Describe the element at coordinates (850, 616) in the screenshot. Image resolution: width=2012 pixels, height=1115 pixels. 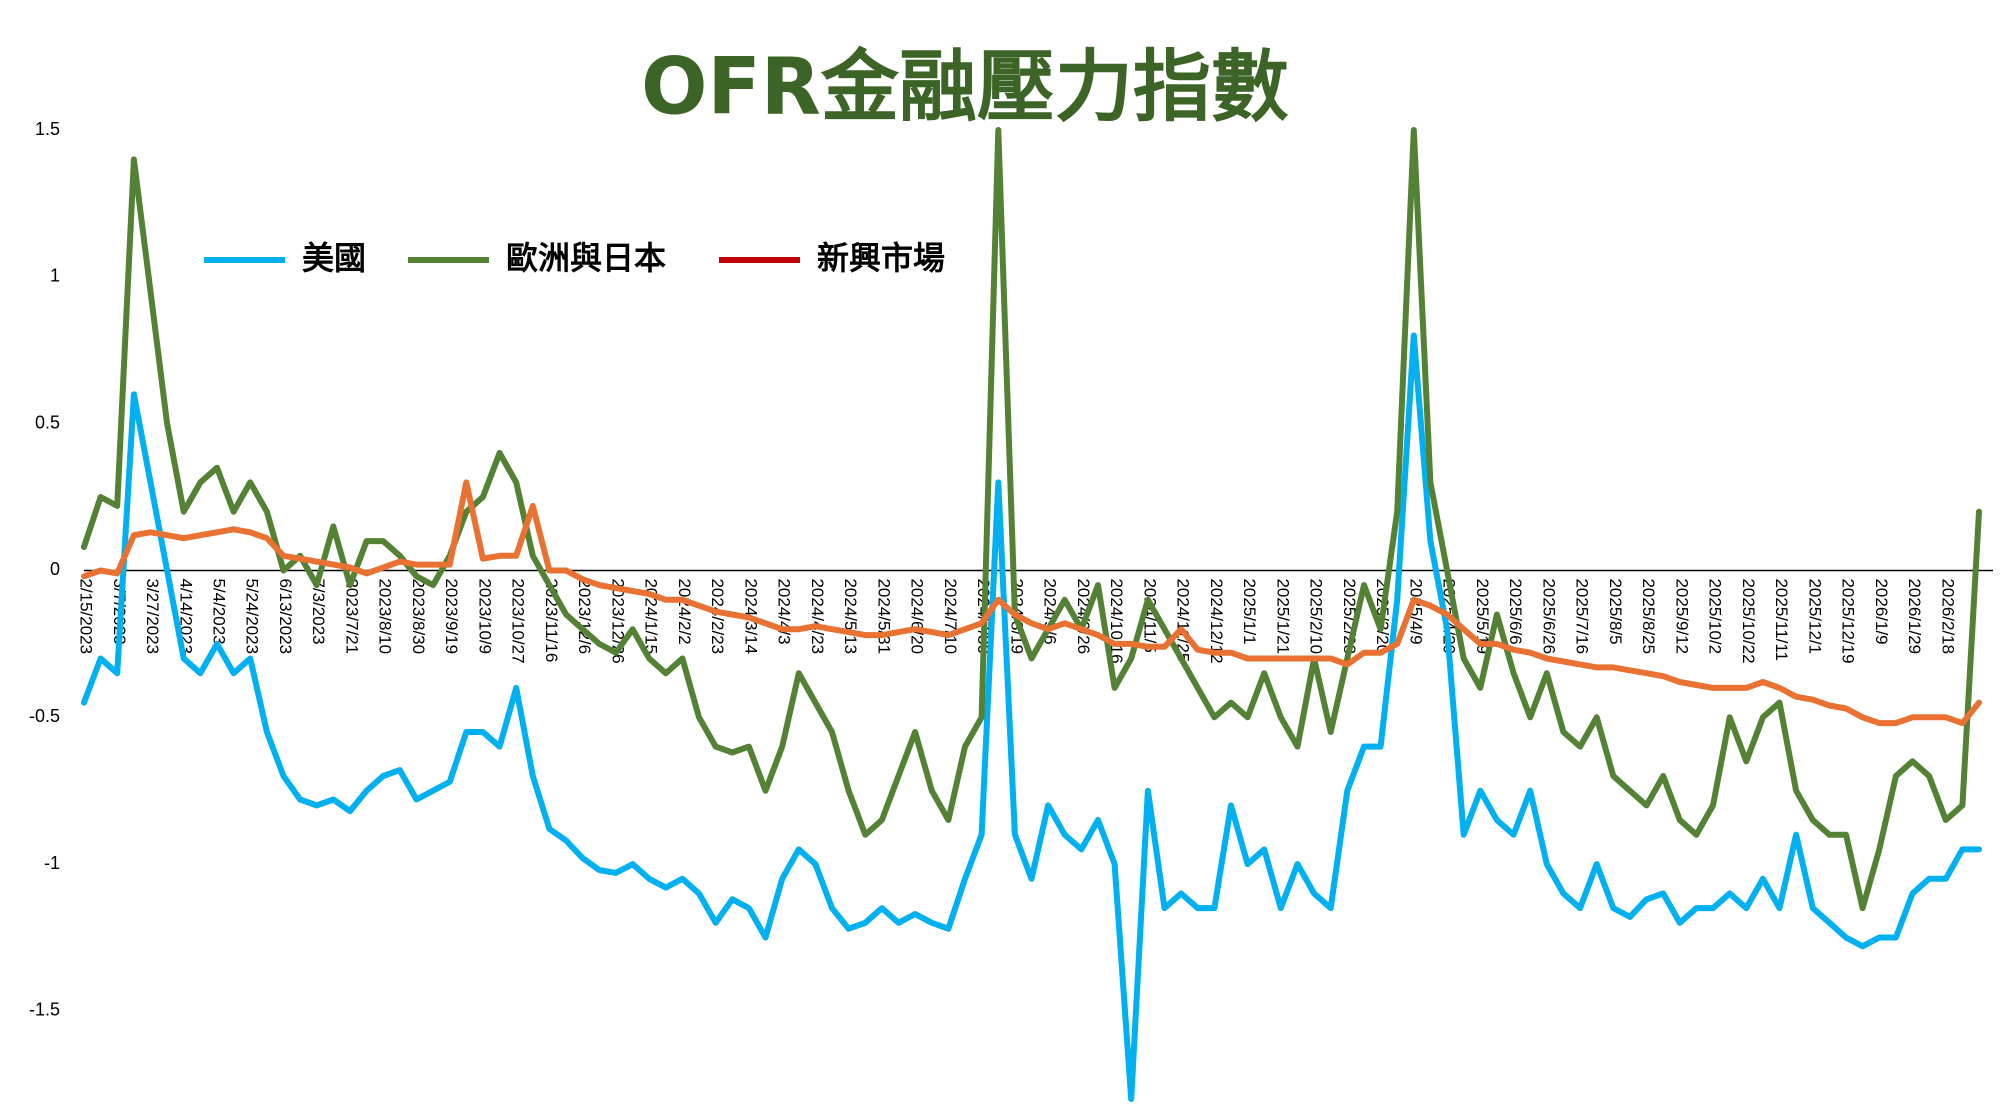
I see `x-tick-label: 2024/5/13` at that location.